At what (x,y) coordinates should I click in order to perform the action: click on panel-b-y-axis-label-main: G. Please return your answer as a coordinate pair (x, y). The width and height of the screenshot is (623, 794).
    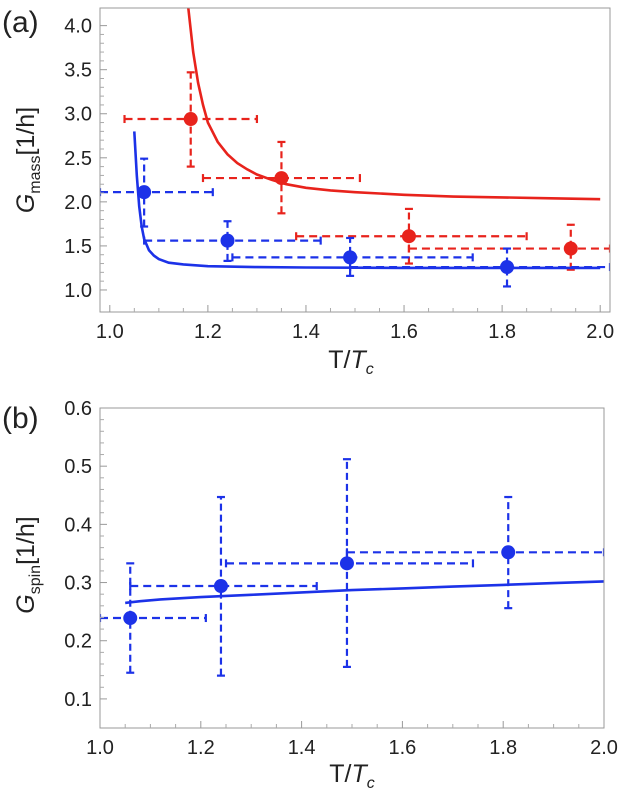
    Looking at the image, I should click on (26, 603).